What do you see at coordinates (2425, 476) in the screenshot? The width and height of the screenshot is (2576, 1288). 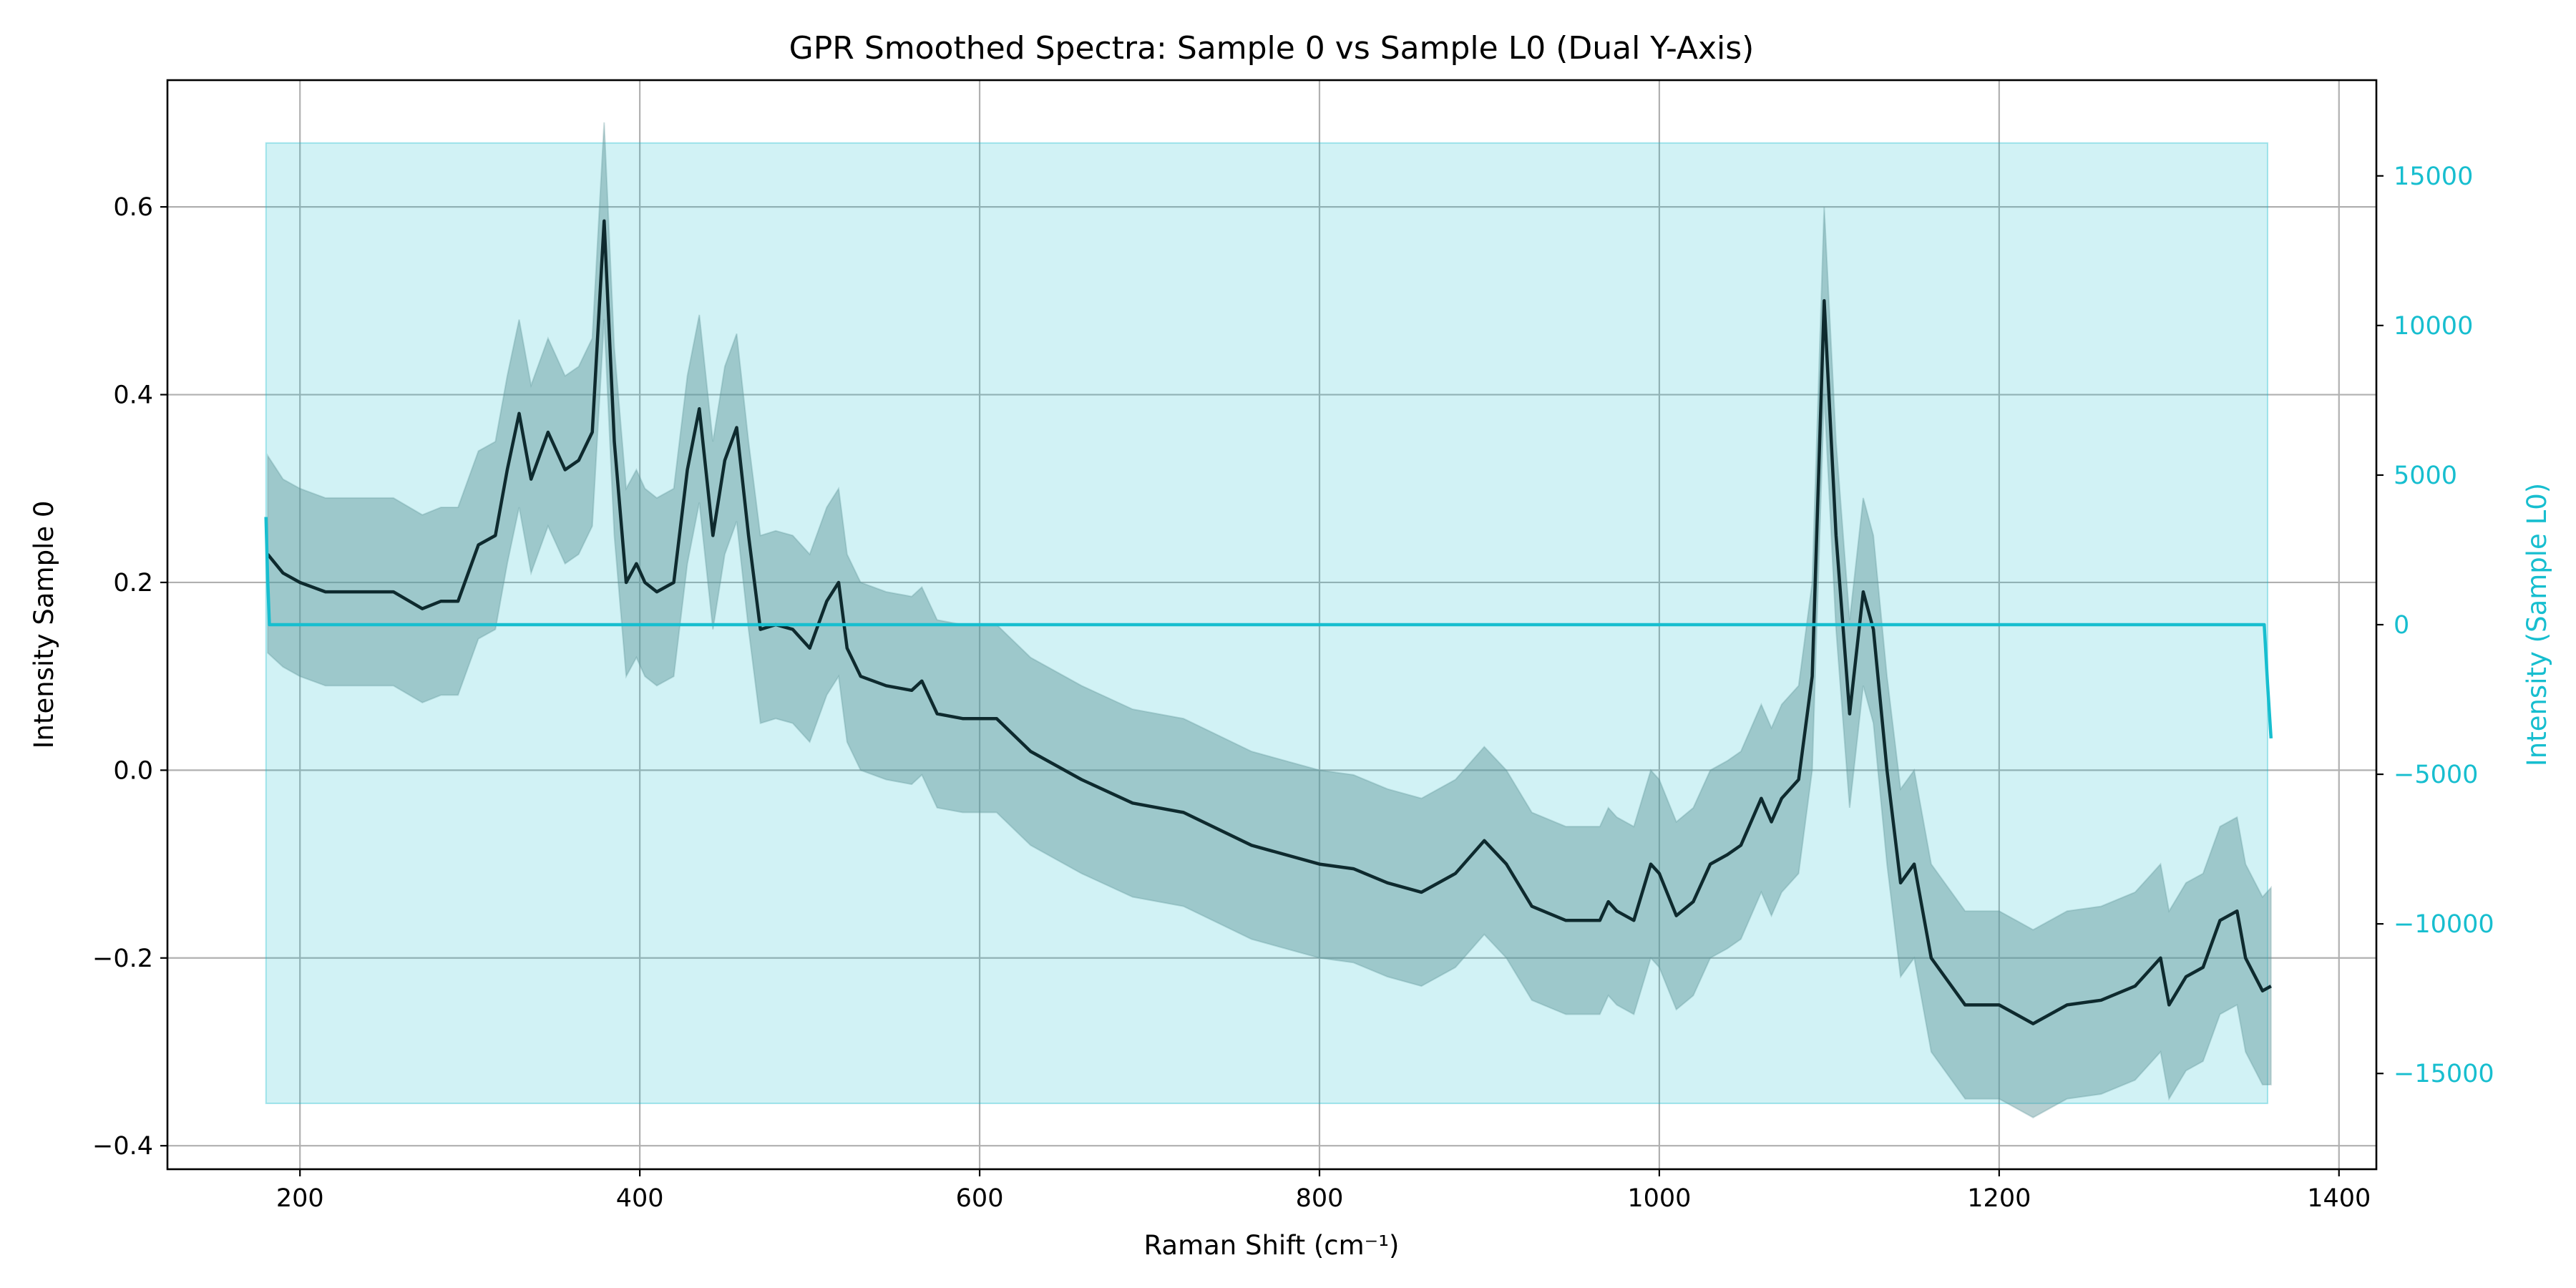 I see `y-right-tick-label: 5000` at bounding box center [2425, 476].